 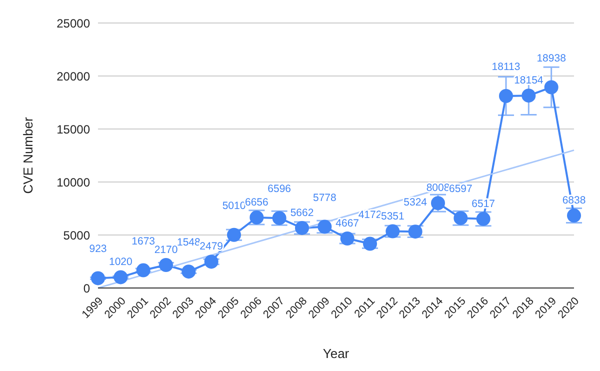 What do you see at coordinates (551, 58) in the screenshot?
I see `data-label: 18938` at bounding box center [551, 58].